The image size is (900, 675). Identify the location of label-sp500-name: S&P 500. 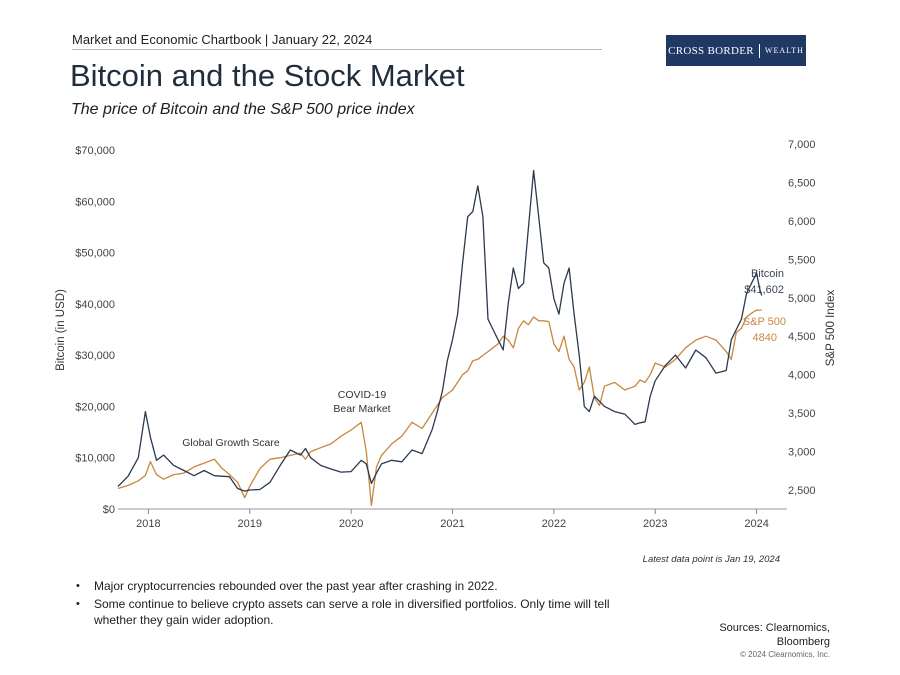
(764, 322).